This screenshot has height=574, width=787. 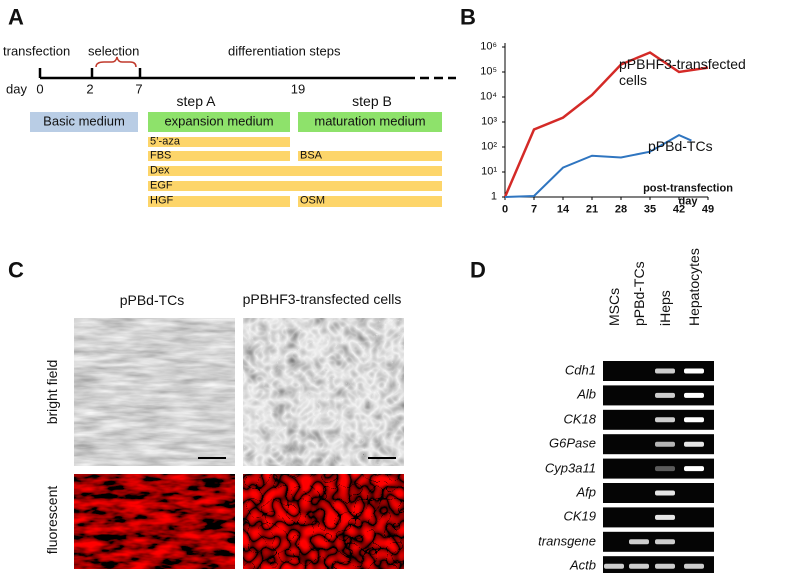 What do you see at coordinates (592, 209) in the screenshot?
I see `x-tick-label: 21` at bounding box center [592, 209].